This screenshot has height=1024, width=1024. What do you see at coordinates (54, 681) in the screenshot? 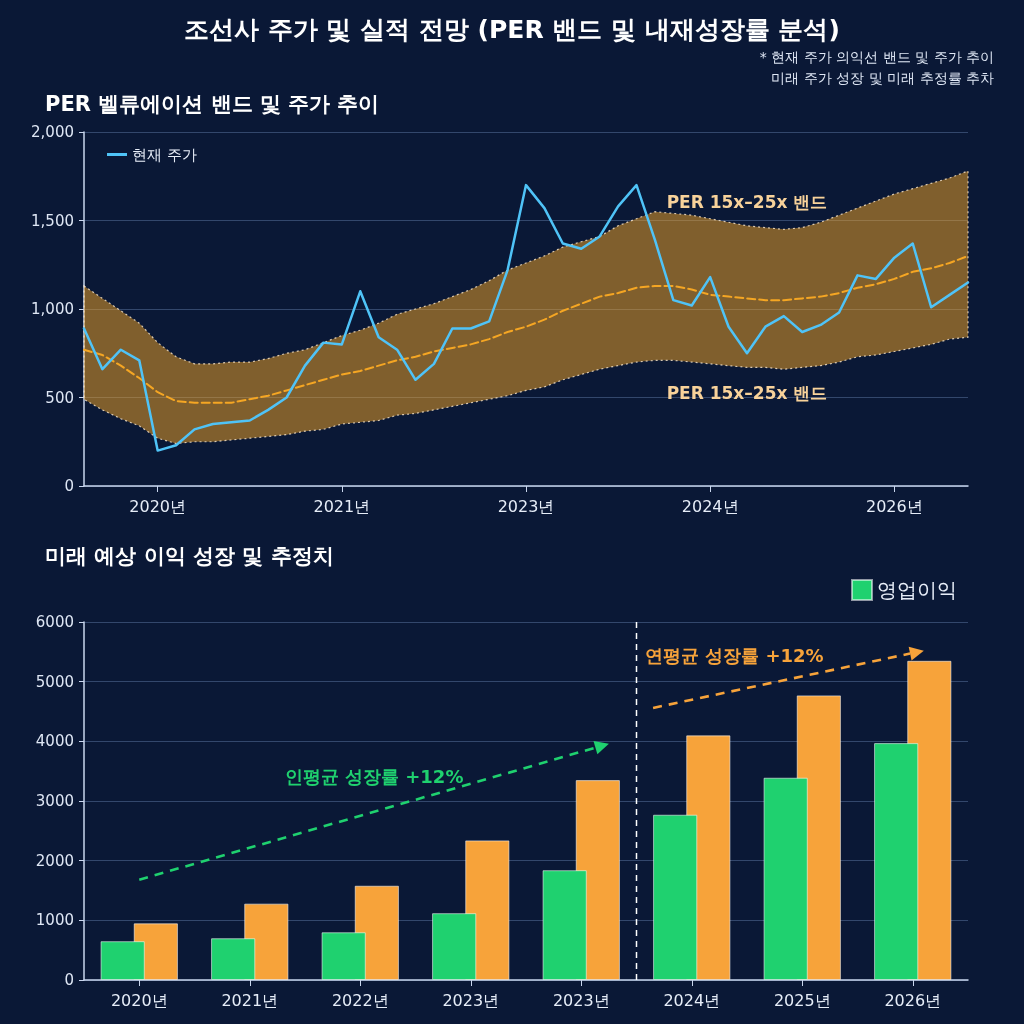
I see `y-tick-label: 5000` at bounding box center [54, 681].